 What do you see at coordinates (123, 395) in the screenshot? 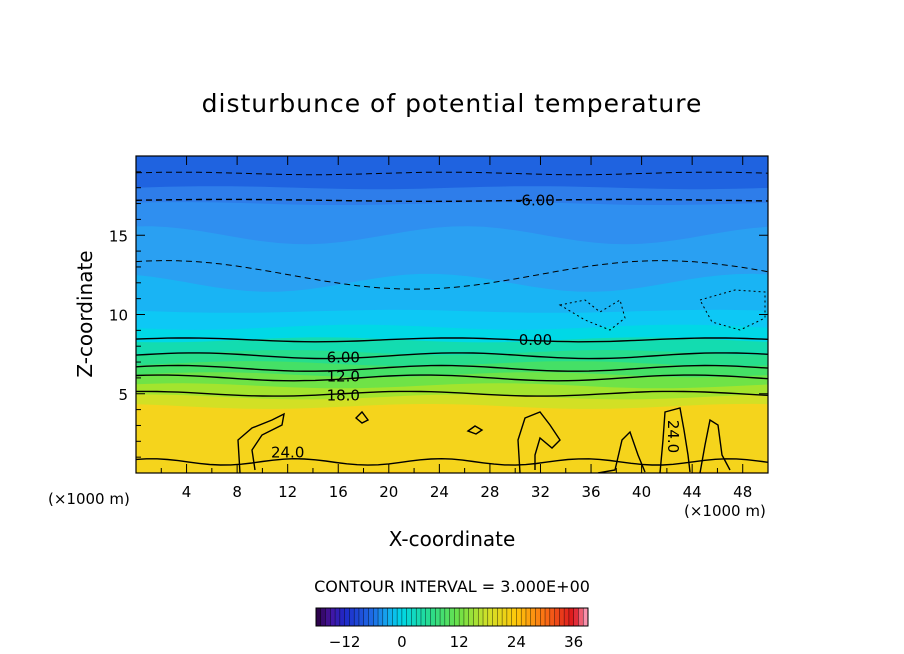
I see `y-tick-label: 5` at bounding box center [123, 395].